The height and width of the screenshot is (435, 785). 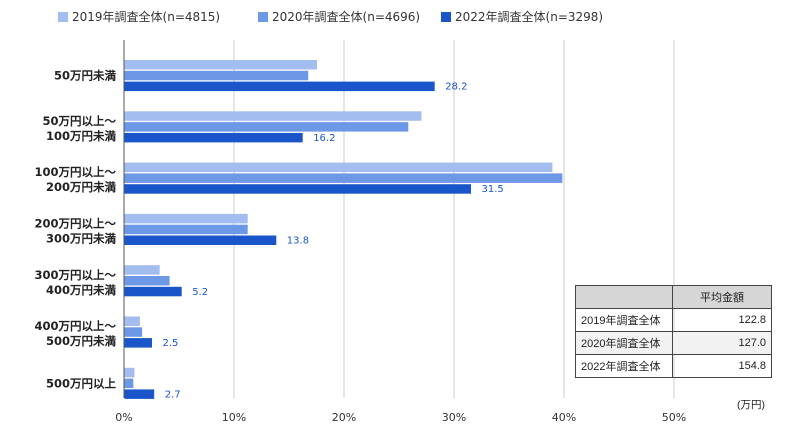 I want to click on data-label: 28.2, so click(x=456, y=87).